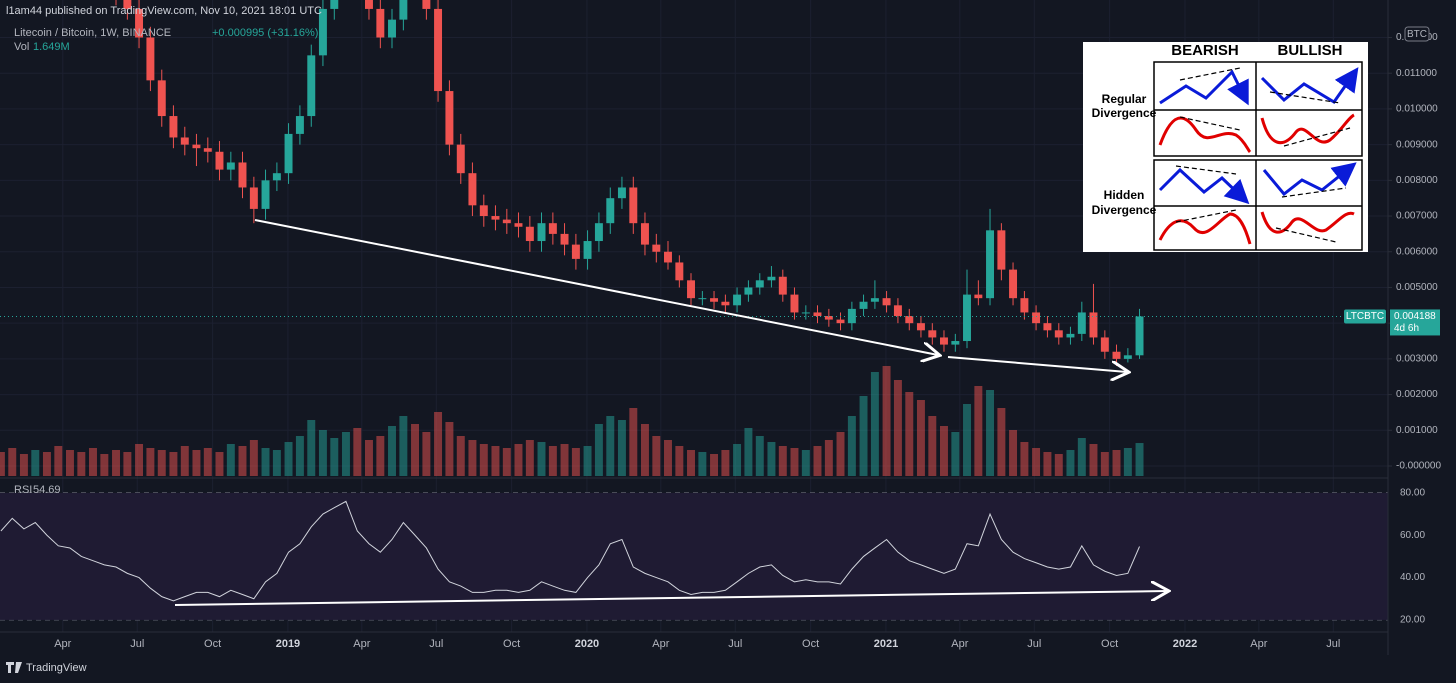 The image size is (1456, 683). What do you see at coordinates (1225, 147) in the screenshot?
I see `inset-box` at bounding box center [1225, 147].